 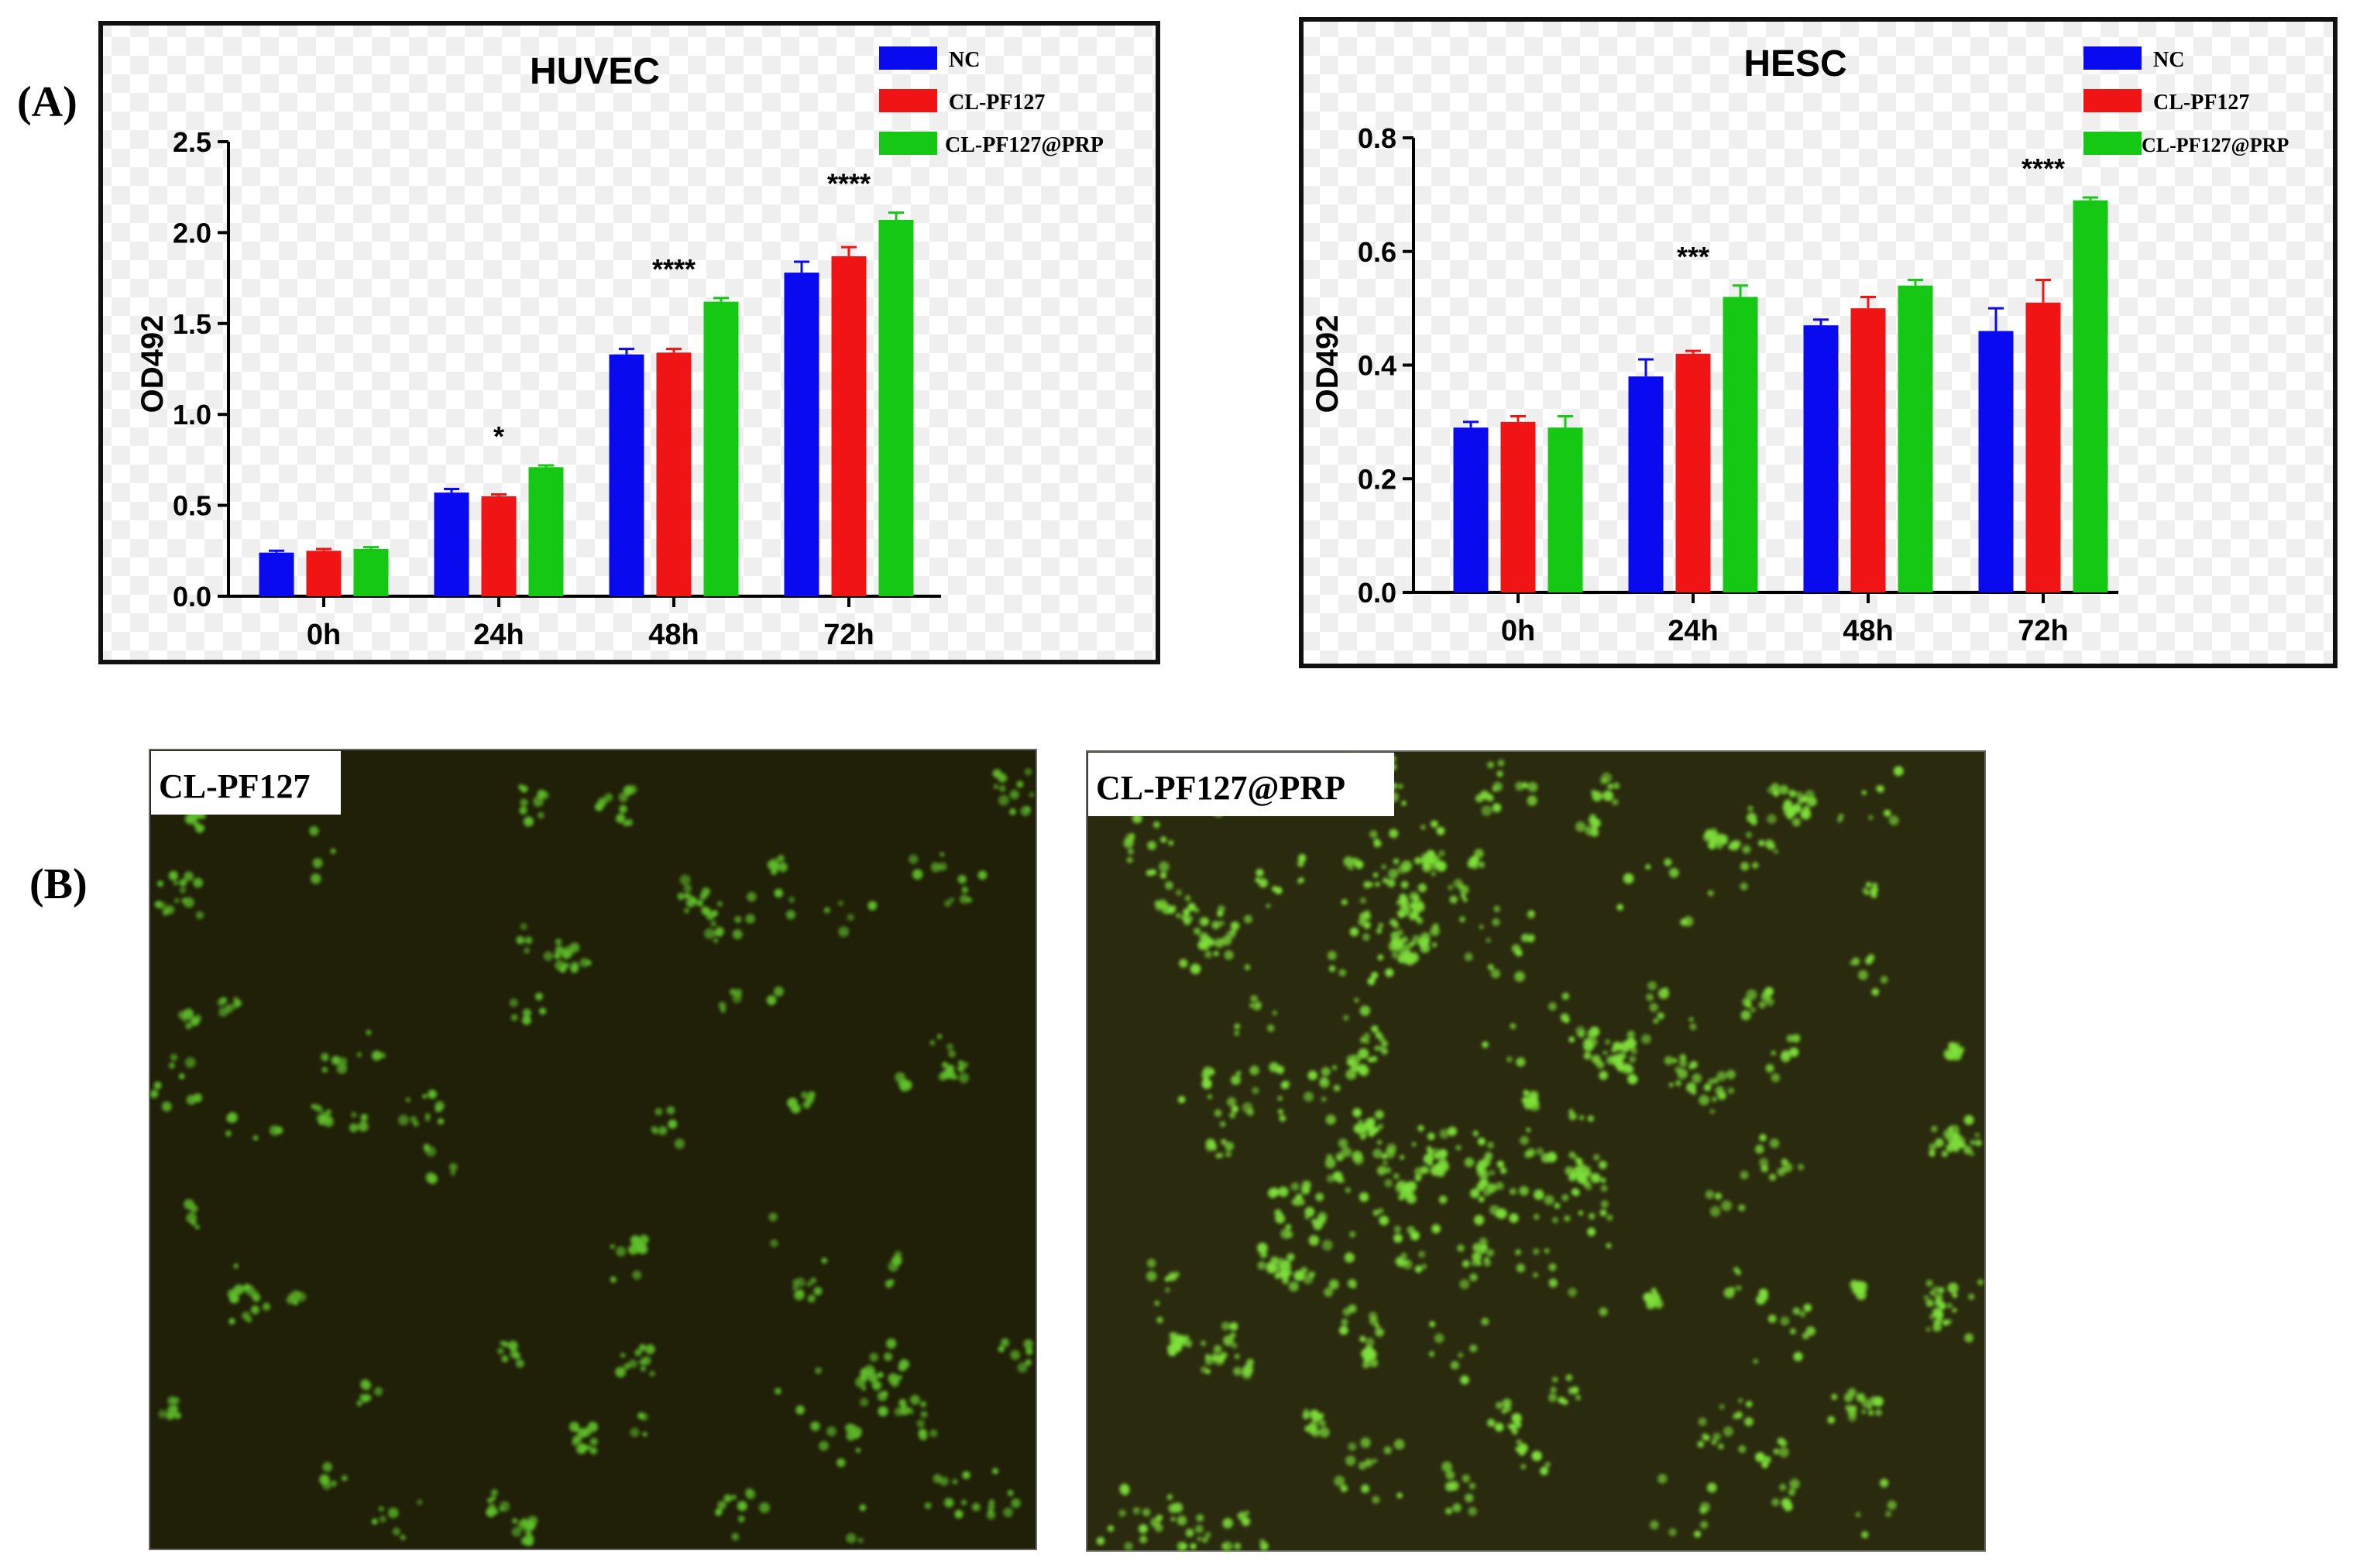 What do you see at coordinates (991, 101) in the screenshot?
I see `huvec-legend: NC CL-PF127 CL-PF127@PRP` at bounding box center [991, 101].